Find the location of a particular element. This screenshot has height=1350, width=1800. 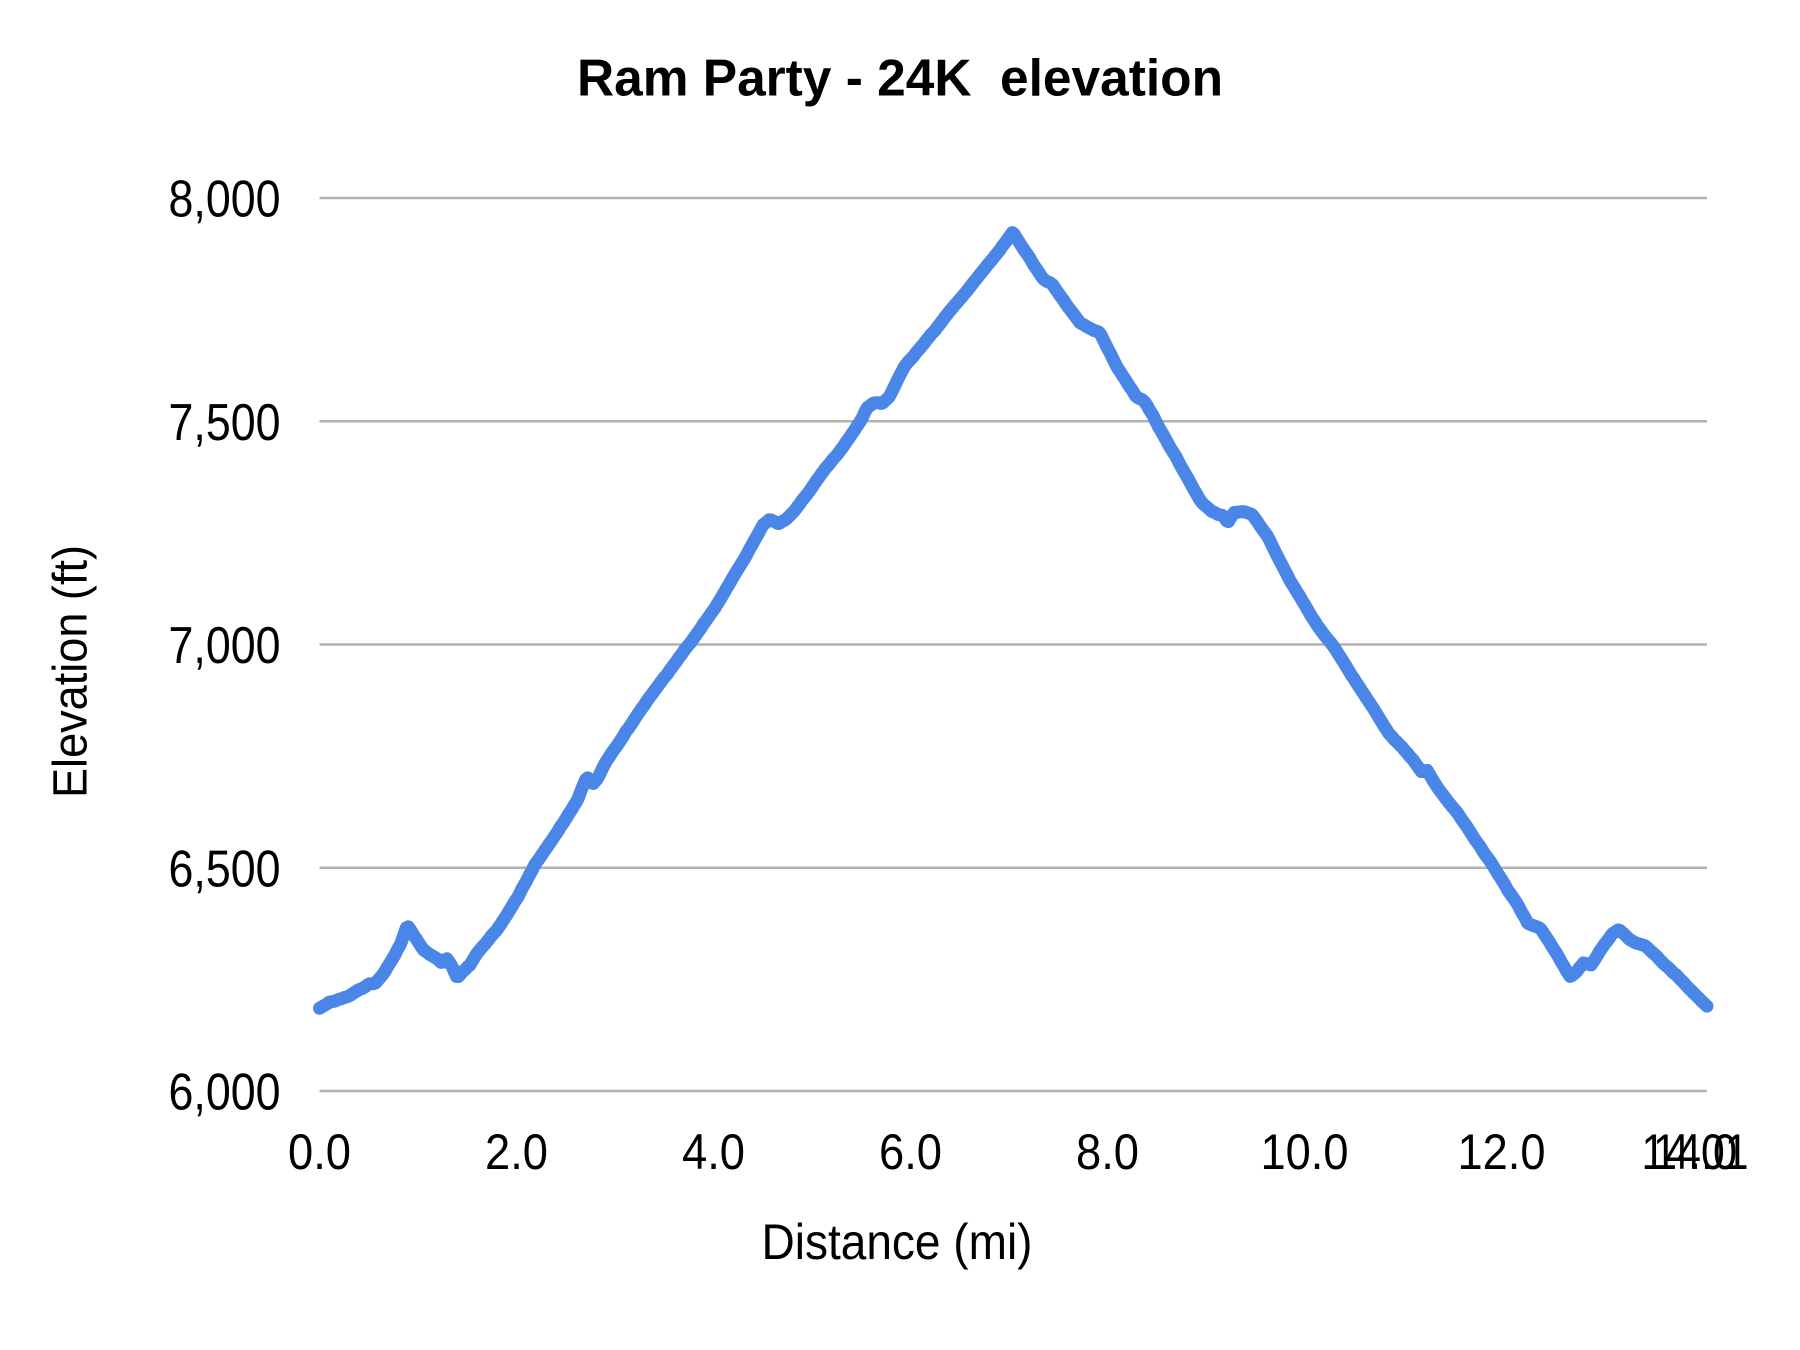

svg-text: Elevation (ft) is located at coordinates (71, 671).